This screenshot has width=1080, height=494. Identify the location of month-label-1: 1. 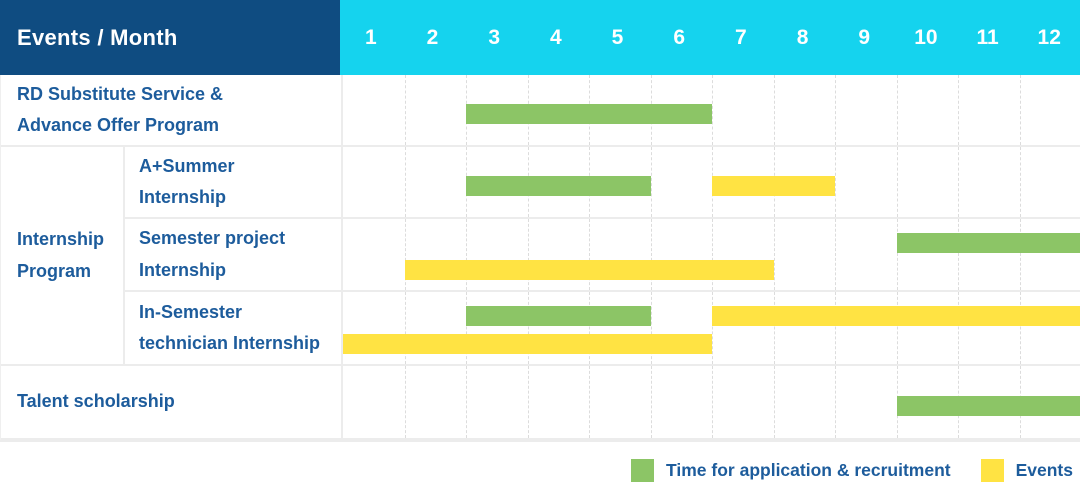
(370, 37).